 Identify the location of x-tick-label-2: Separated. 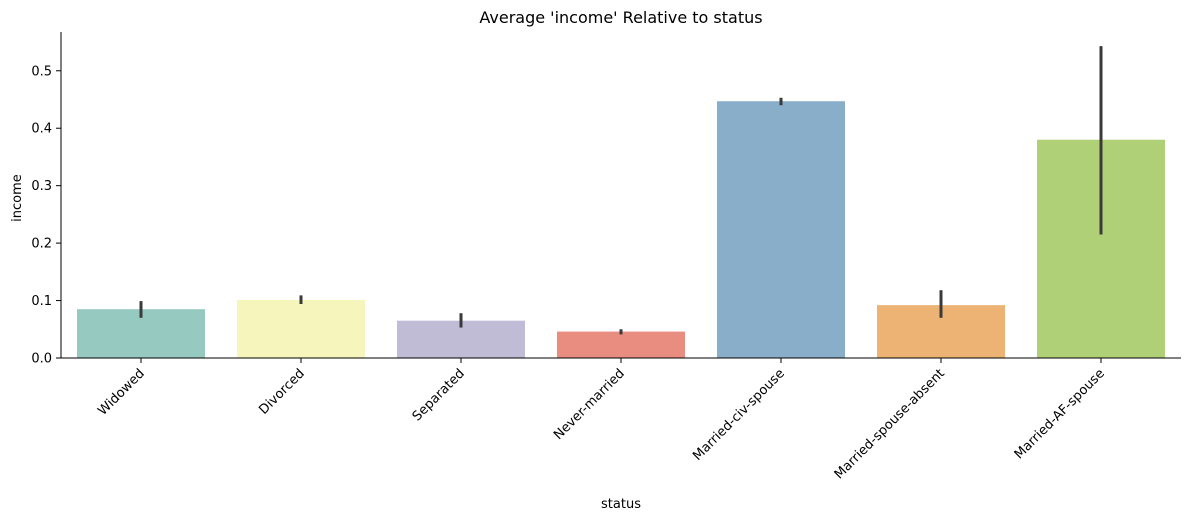
(439, 395).